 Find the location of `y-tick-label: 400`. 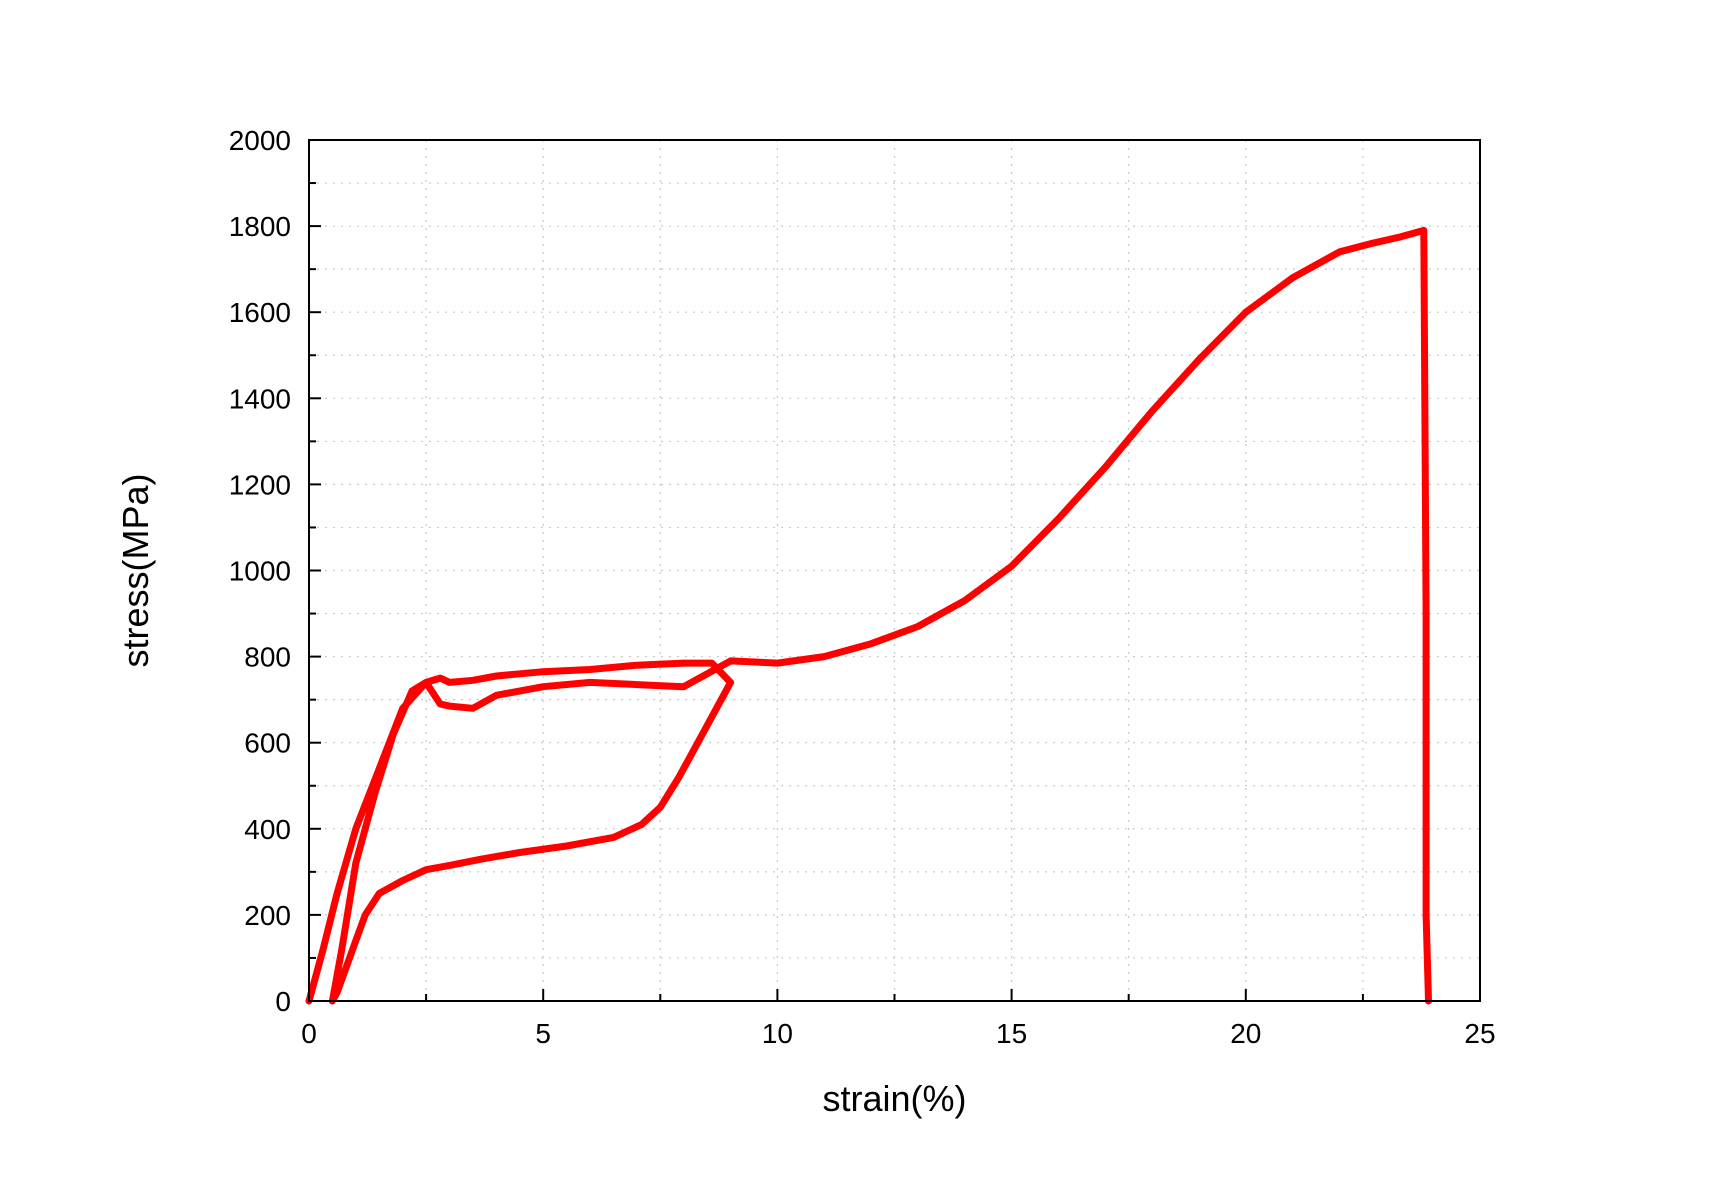

y-tick-label: 400 is located at coordinates (267, 829).